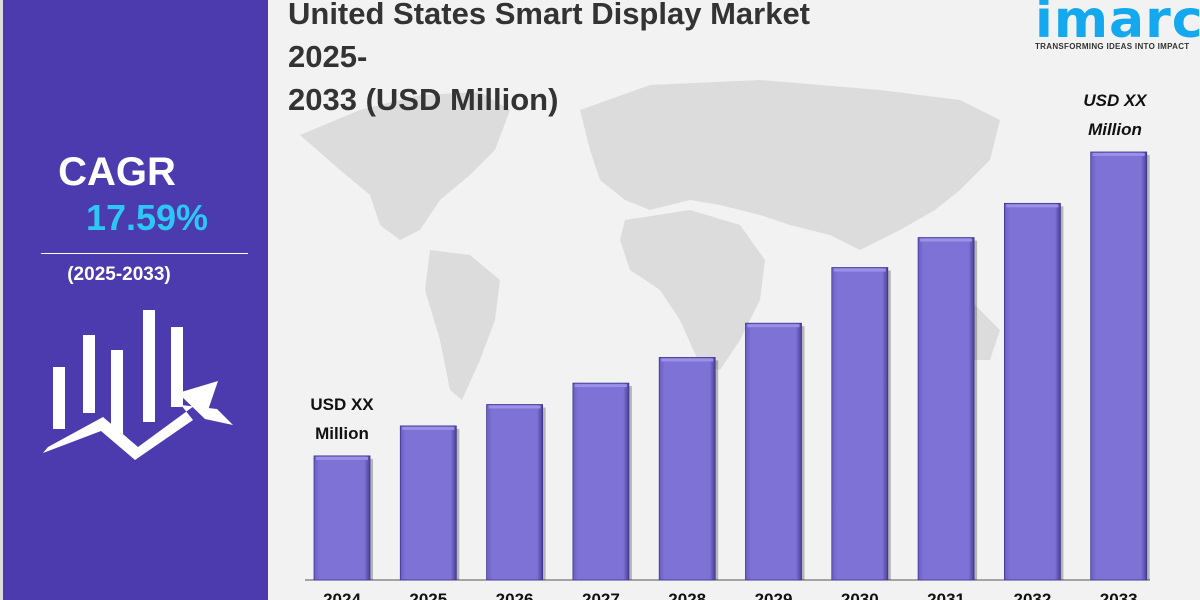 This screenshot has height=600, width=1200. I want to click on title-line-1: United States Smart Display Market 2025-, so click(549, 37).